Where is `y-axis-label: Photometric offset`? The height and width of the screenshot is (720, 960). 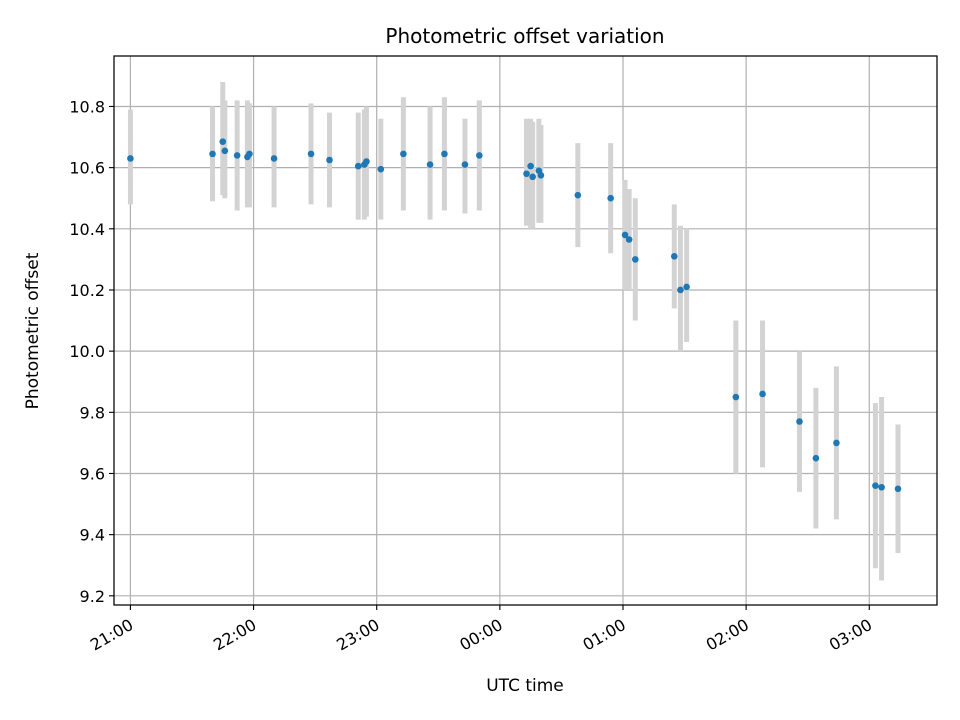 y-axis-label: Photometric offset is located at coordinates (33, 330).